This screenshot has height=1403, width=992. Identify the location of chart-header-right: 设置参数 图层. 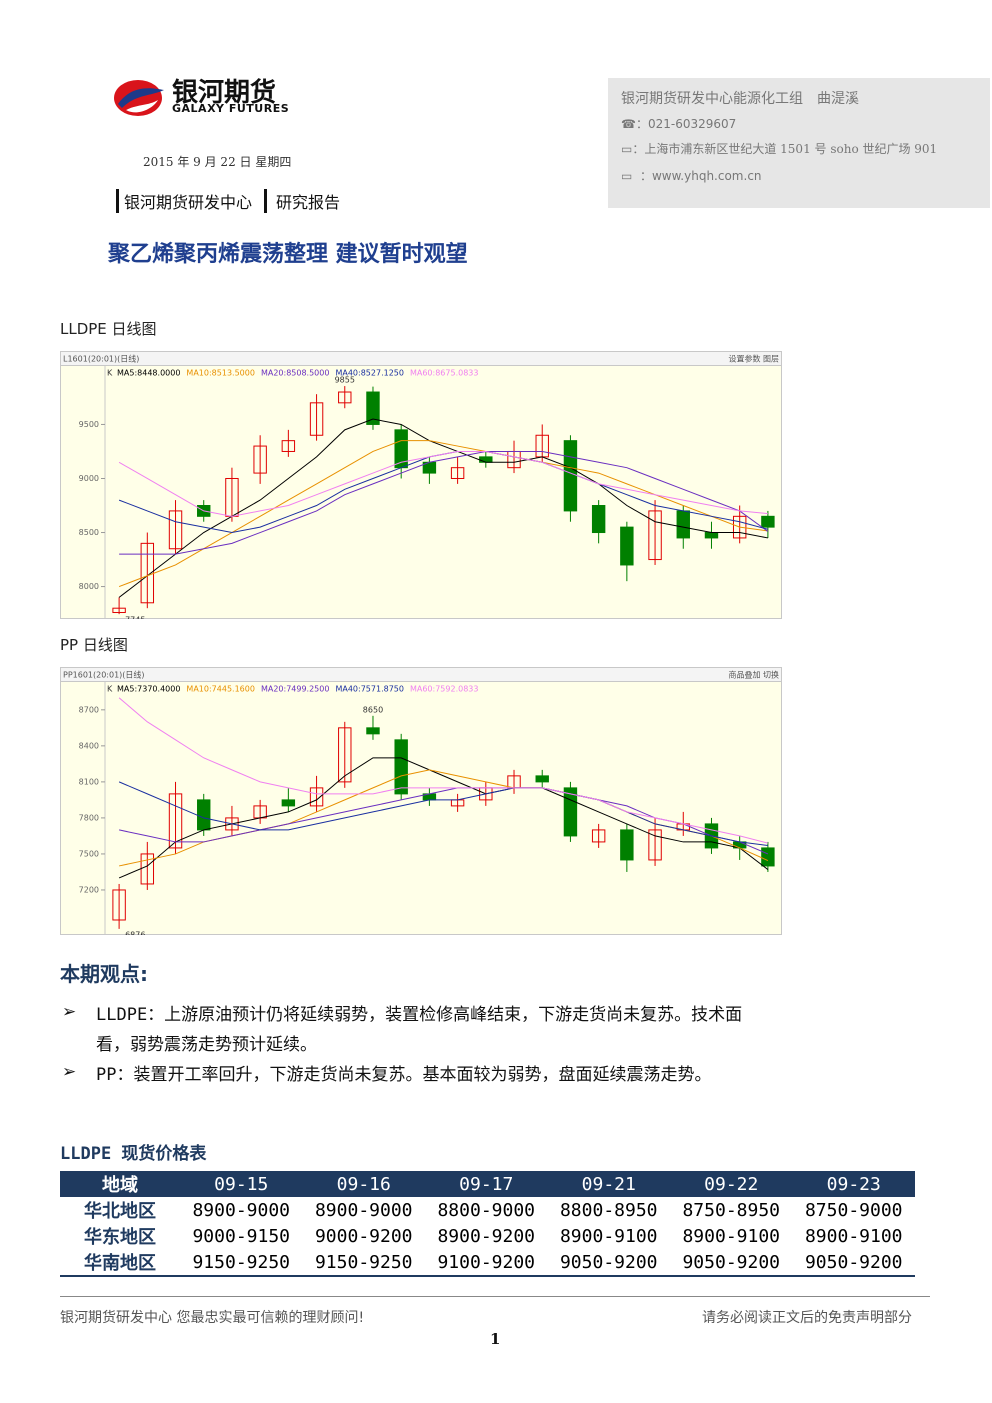
(753, 359).